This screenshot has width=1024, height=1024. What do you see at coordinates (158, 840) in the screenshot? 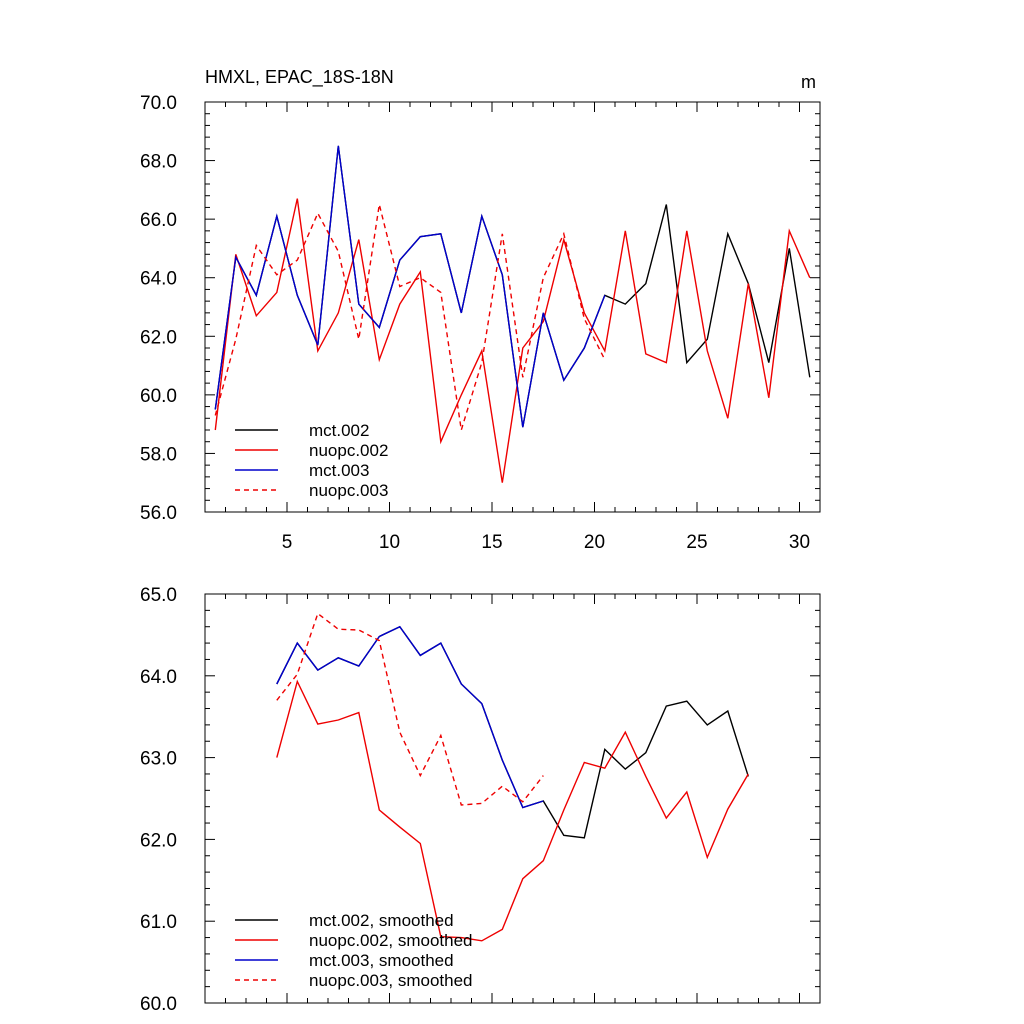
I see `chart2-y-tick-label: 62.0` at bounding box center [158, 840].